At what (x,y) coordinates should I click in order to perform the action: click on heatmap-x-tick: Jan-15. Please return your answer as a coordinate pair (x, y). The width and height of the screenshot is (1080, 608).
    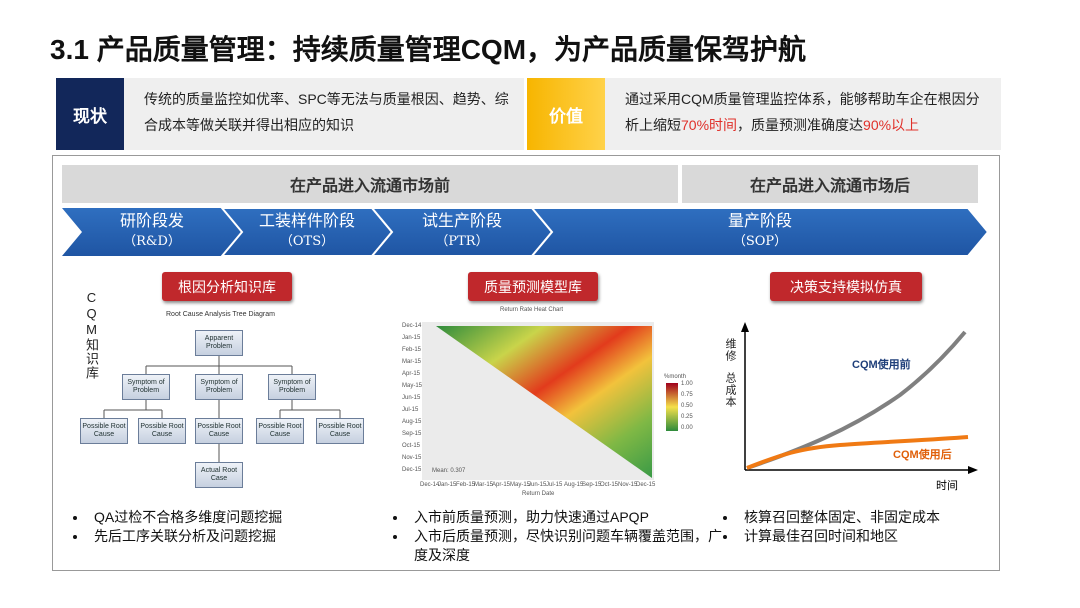
    Looking at the image, I should click on (447, 485).